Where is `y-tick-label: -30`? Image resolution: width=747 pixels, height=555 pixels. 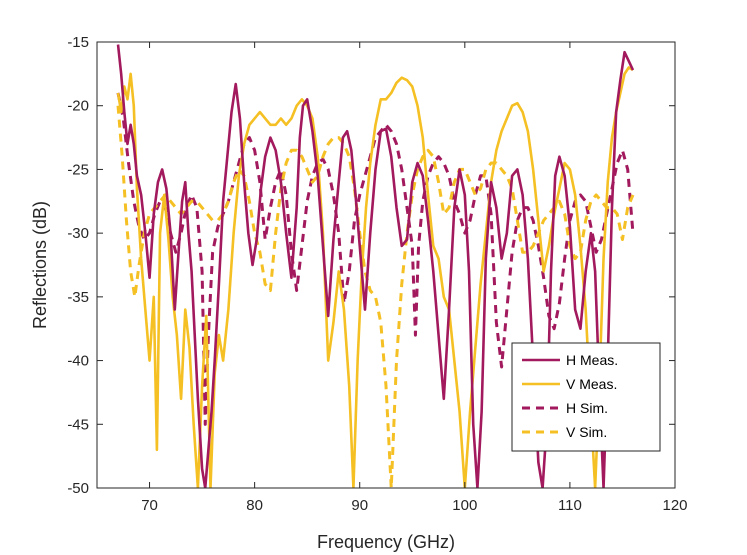 y-tick-label: -30 is located at coordinates (78, 233).